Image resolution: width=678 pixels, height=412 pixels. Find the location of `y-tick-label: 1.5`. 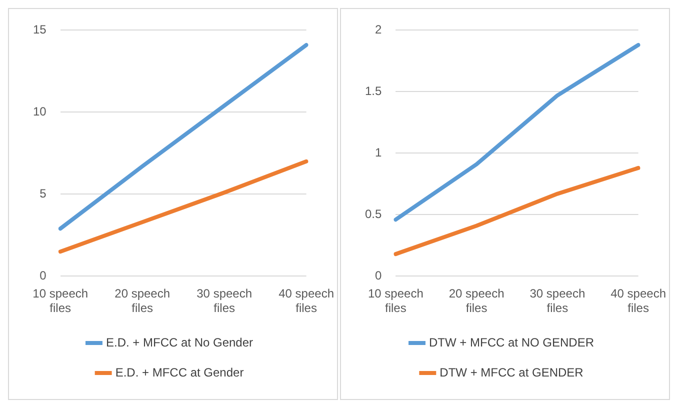

y-tick-label: 1.5 is located at coordinates (373, 91).